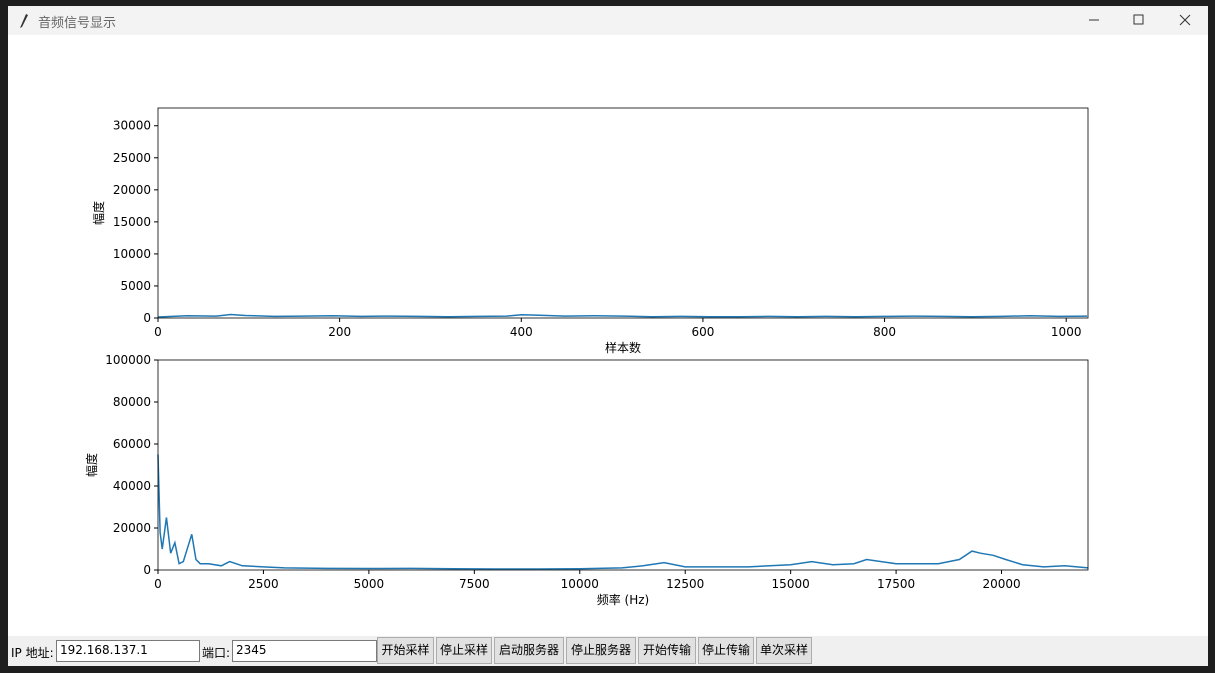 The height and width of the screenshot is (673, 1215). Describe the element at coordinates (529, 650) in the screenshot. I see `button: 启动服务器` at that location.